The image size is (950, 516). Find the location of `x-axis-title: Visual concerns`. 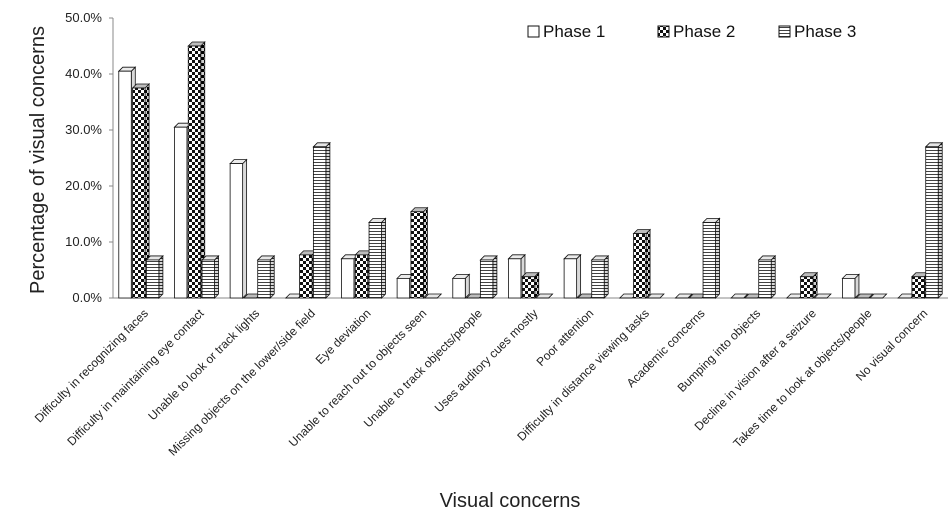

x-axis-title: Visual concerns is located at coordinates (510, 501).